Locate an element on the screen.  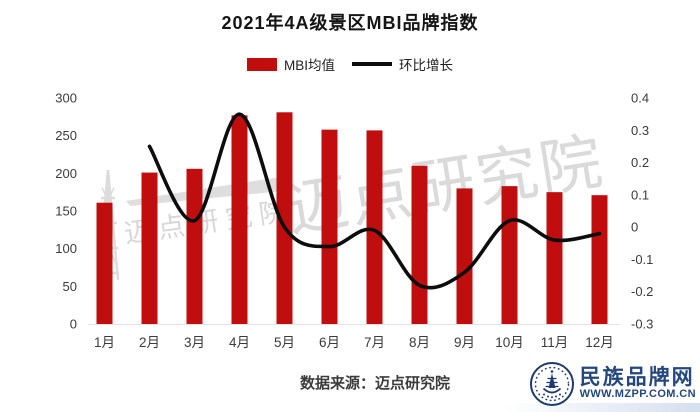
x-tick-3月: 3月 is located at coordinates (194, 342).